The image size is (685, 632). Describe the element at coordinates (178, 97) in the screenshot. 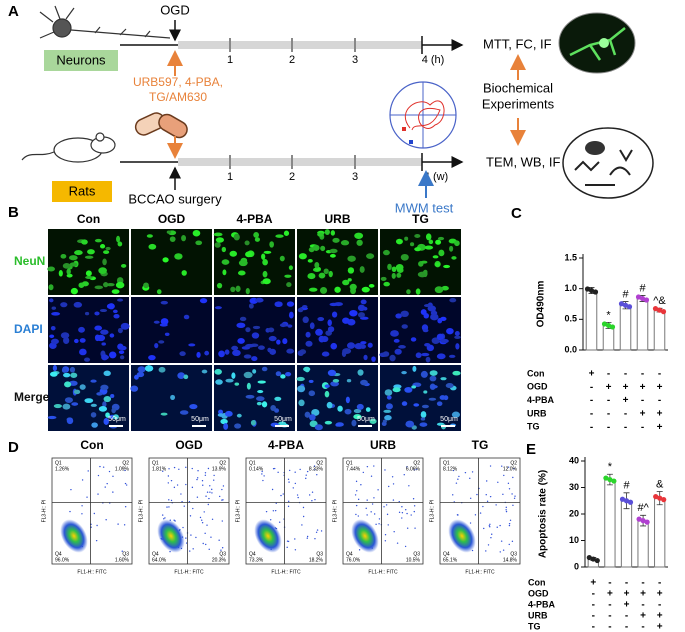

I see `treatment-text: TG/AM630` at that location.